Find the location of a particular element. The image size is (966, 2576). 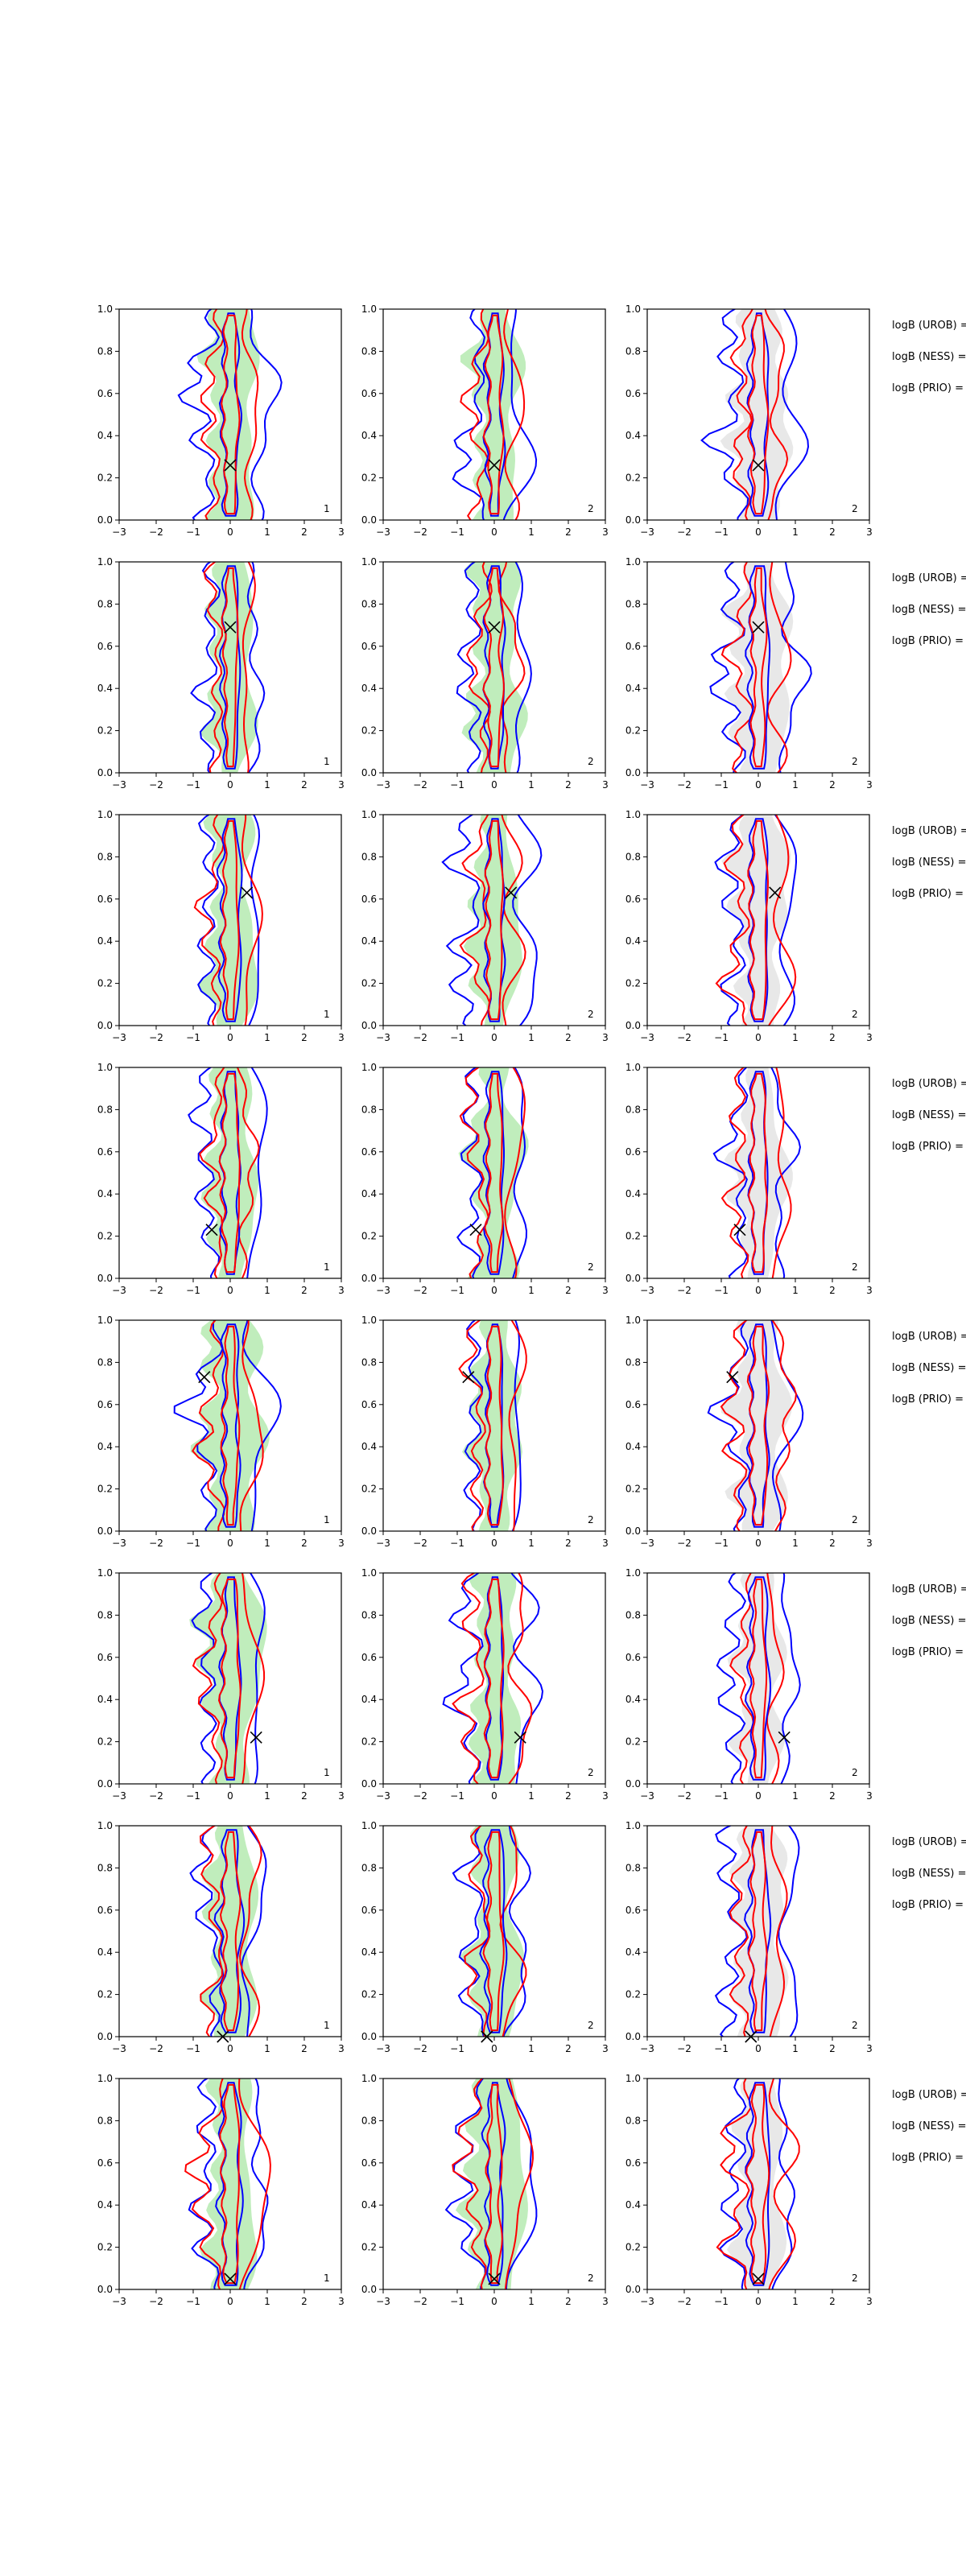

panel-r8-c2: −3 −2 −1 0 1 2 3 0.0 0.2 0.4 0.6 0.8 1.0 2 is located at coordinates (485, 2190).